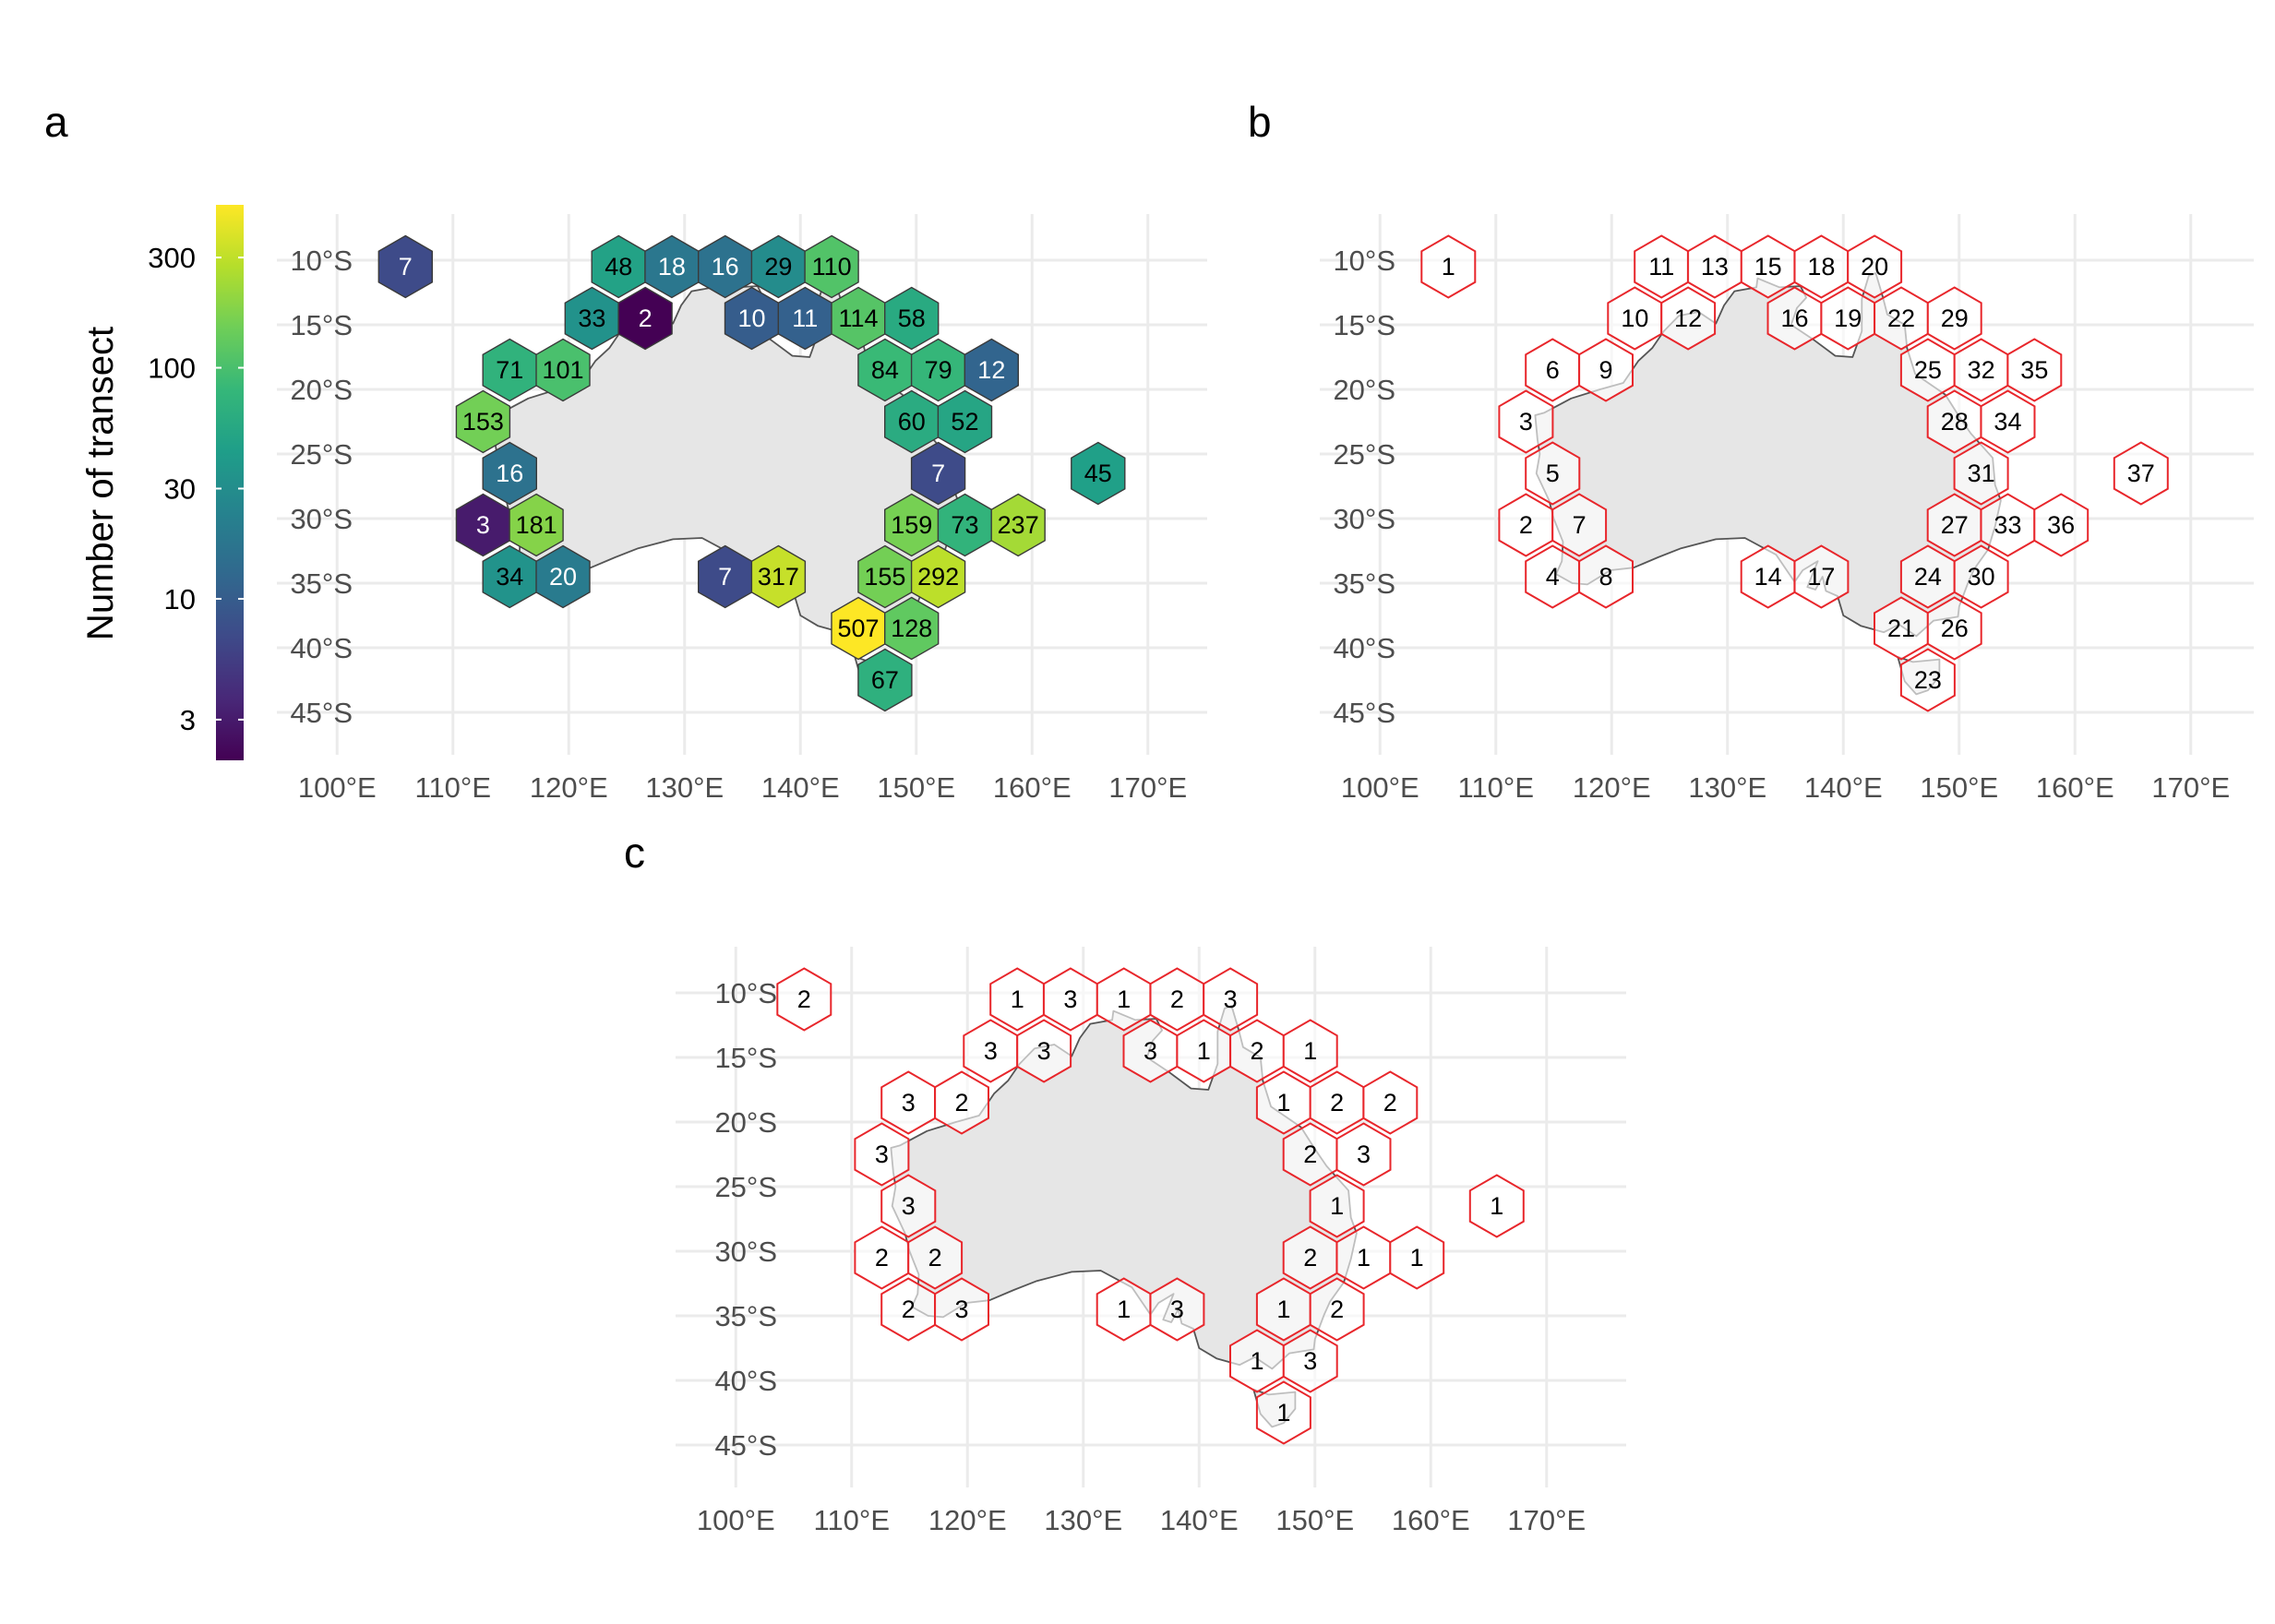 This screenshot has height=1624, width=2275. I want to click on panel-c-x-axis-labels: 100°E 110°E 120°E 130°E 140°E 150°E 160°E 170°E, so click(1141, 1520).